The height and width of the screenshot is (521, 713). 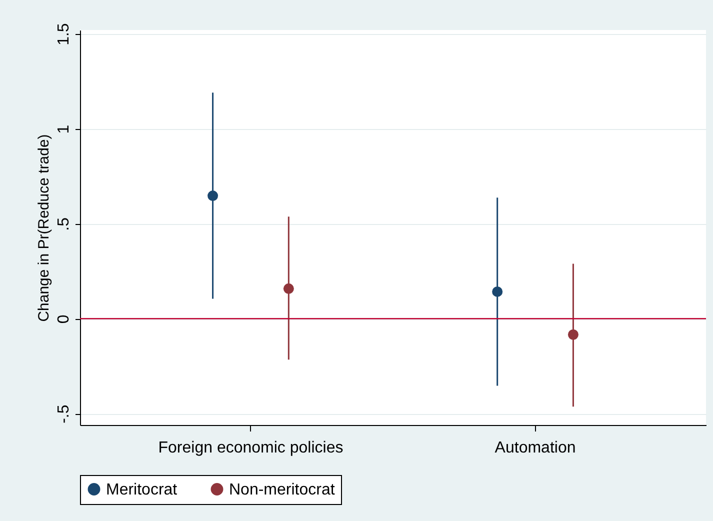 What do you see at coordinates (64, 319) in the screenshot?
I see `y-tick-label: 0` at bounding box center [64, 319].